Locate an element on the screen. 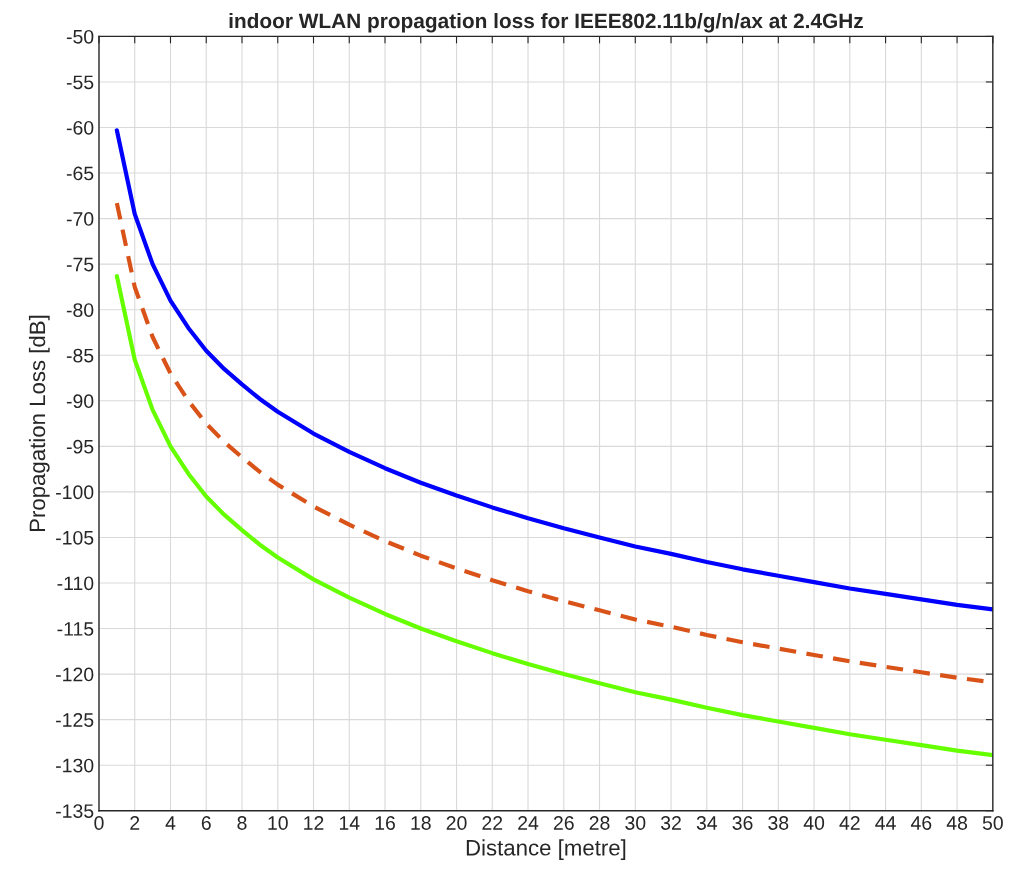  y-tick-label: -125 is located at coordinates (75, 720).